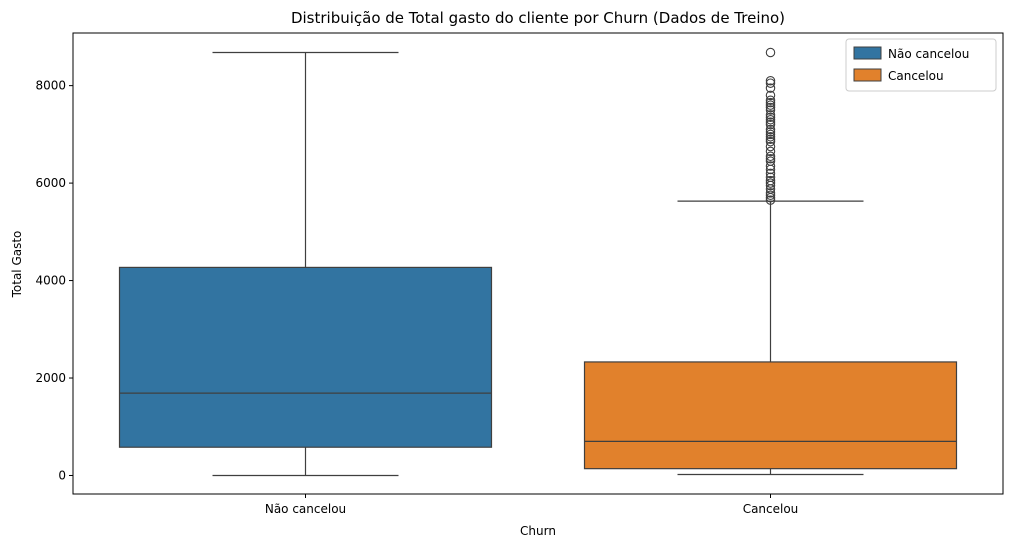 The height and width of the screenshot is (547, 1014). What do you see at coordinates (771, 509) in the screenshot?
I see `x-tick-label: Cancelou` at bounding box center [771, 509].